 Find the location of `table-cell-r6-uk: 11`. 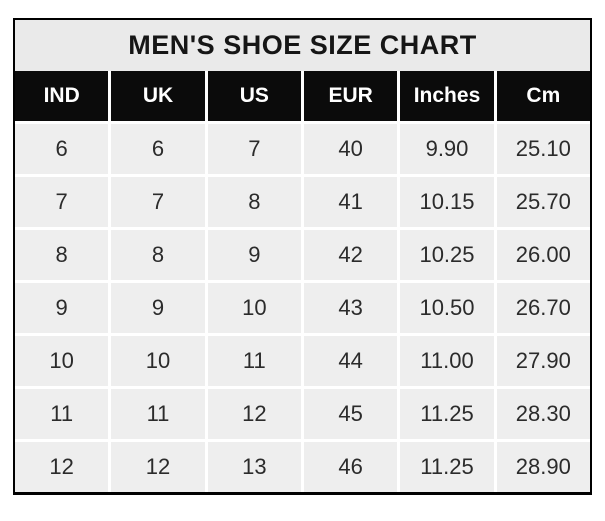

table-cell-r6-uk: 11 is located at coordinates (158, 414).